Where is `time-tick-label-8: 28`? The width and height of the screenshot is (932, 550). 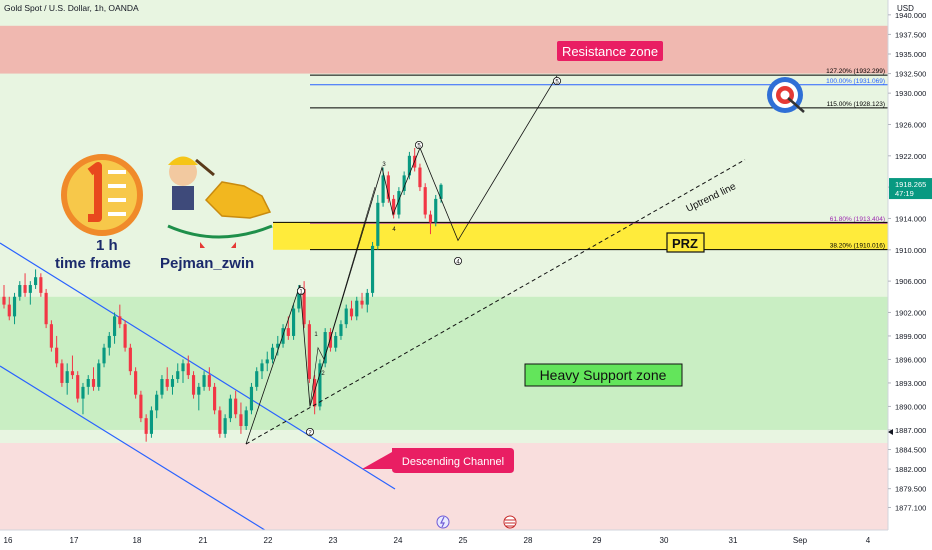
time-tick-label-8: 28 is located at coordinates (528, 540).